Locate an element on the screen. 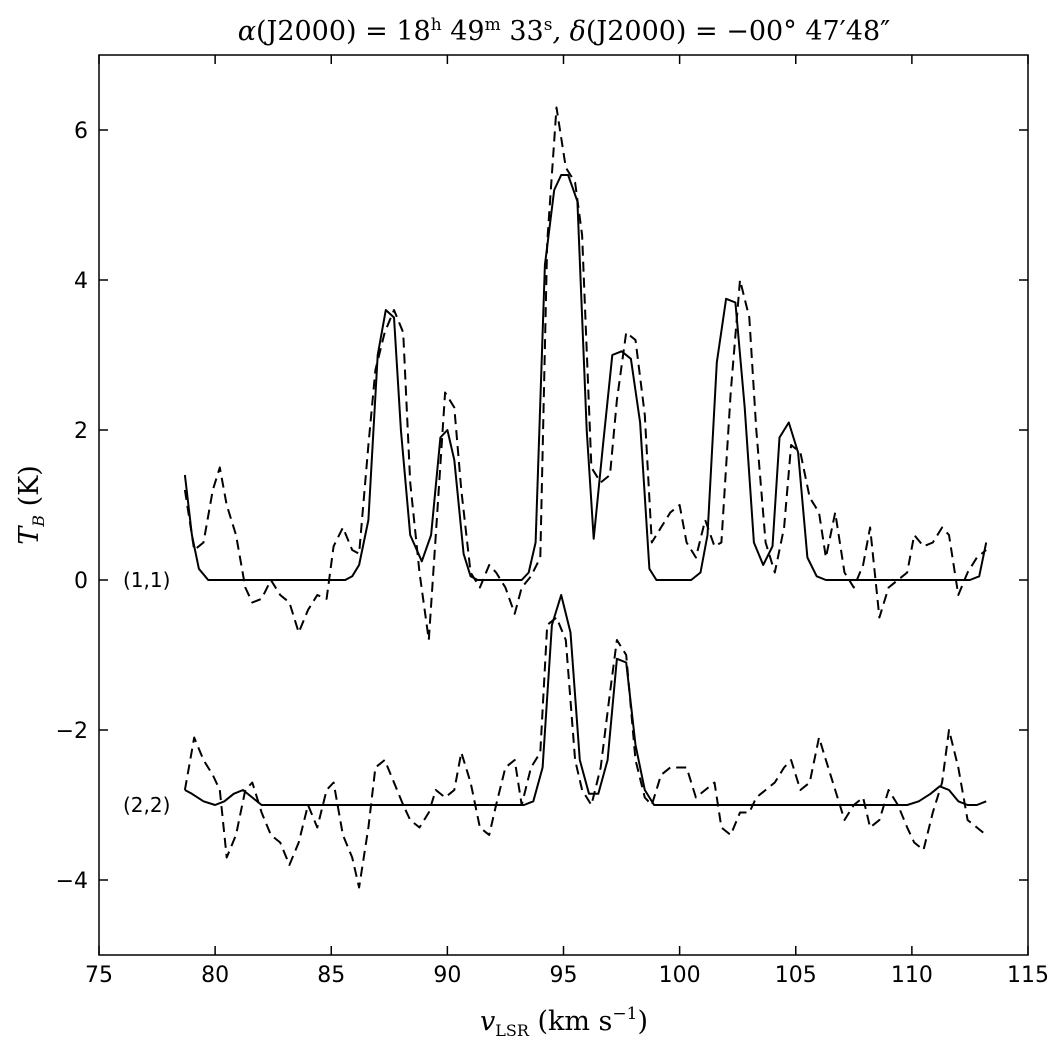 This screenshot has height=1052, width=1064. x-axis-label: vLSR (km s−1) is located at coordinates (564, 1022).